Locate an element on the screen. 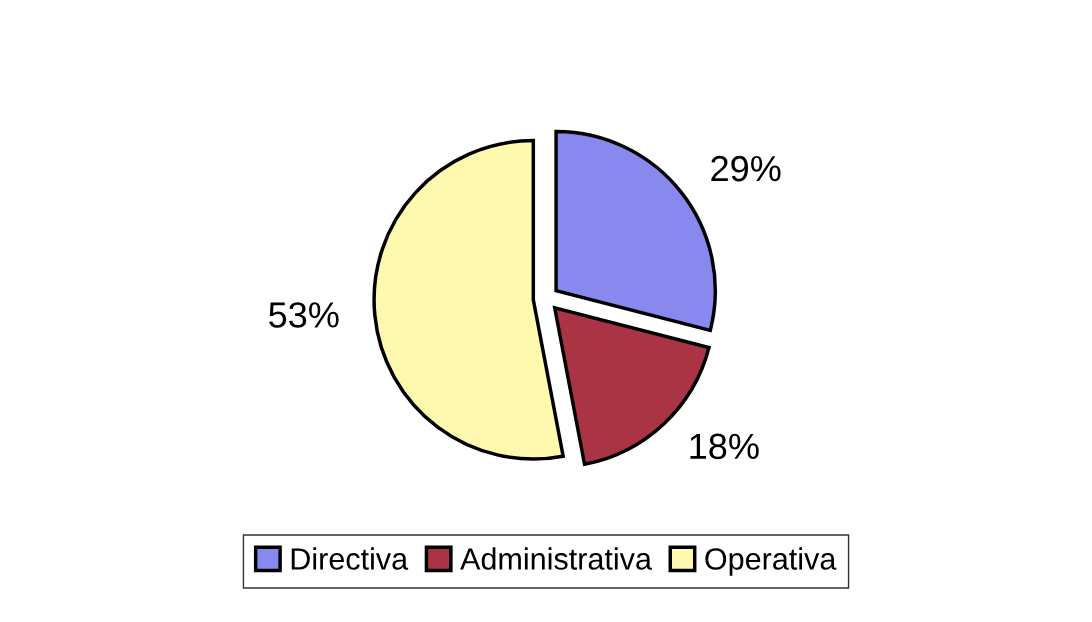  data-label: 18% is located at coordinates (724, 446).